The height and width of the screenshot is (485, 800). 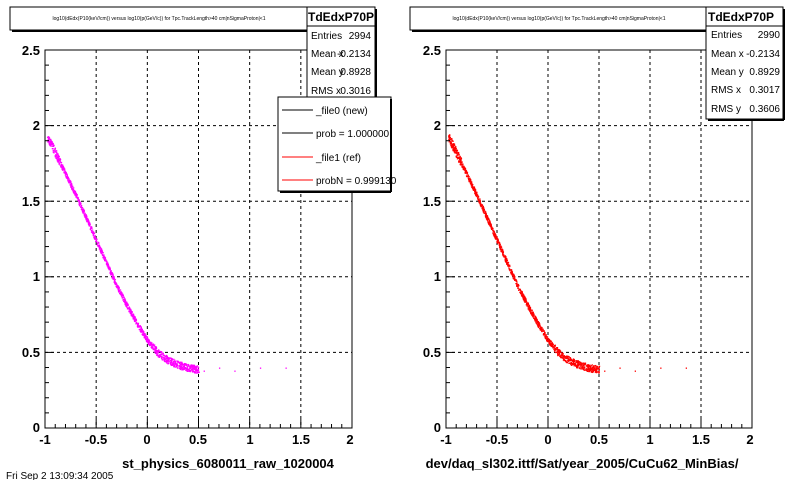 I want to click on right-ytick-0: 0, so click(x=437, y=427).